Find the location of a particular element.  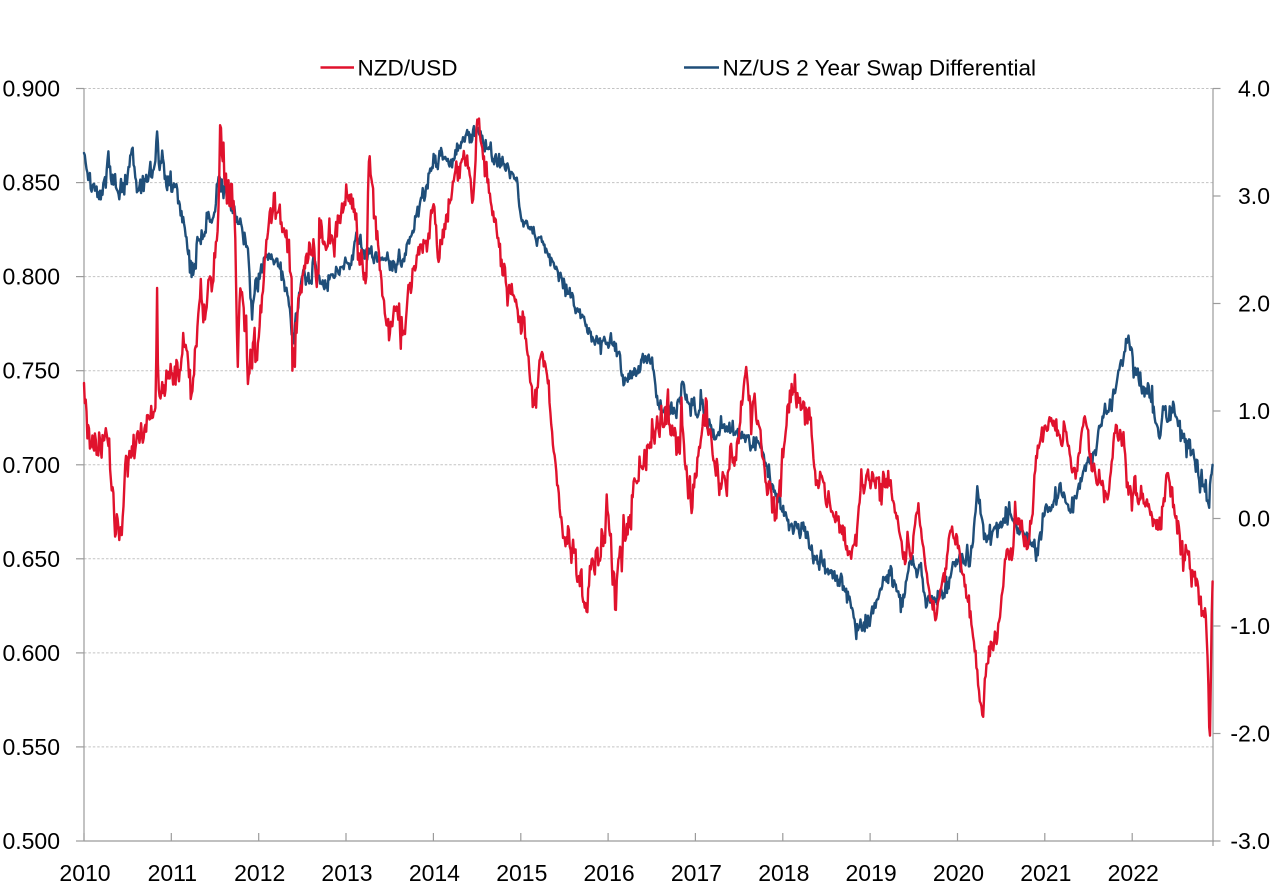

svg-text: -1.0 is located at coordinates (1250, 626).